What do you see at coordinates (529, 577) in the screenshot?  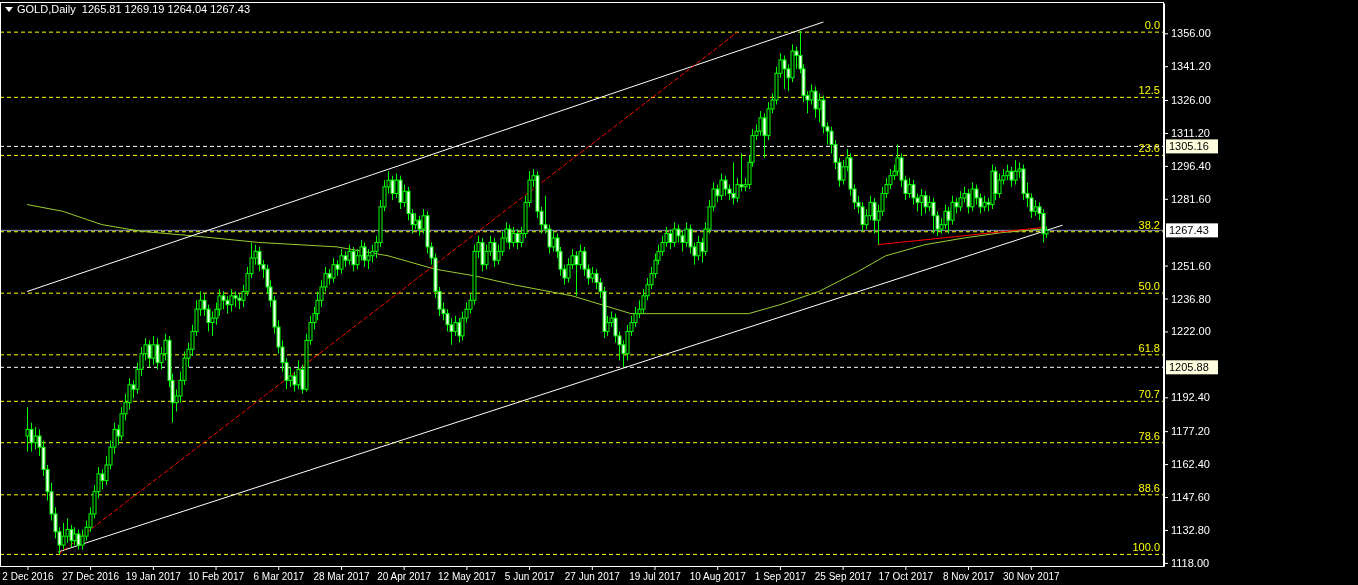 I see `x-tick-label: 5 Jun 2017` at bounding box center [529, 577].